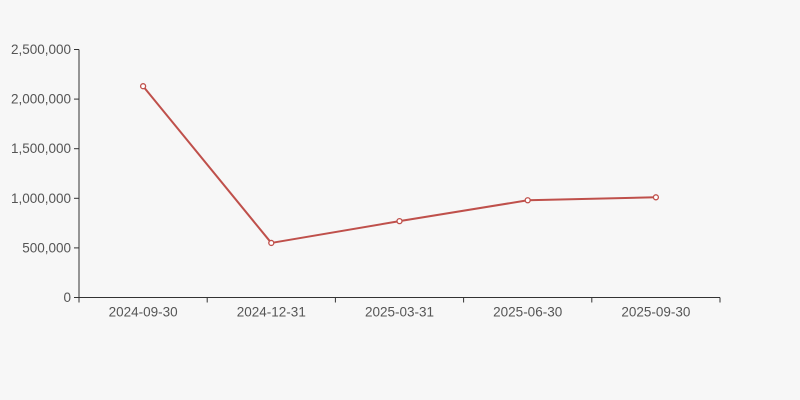 The width and height of the screenshot is (800, 400). Describe the element at coordinates (41, 49) in the screenshot. I see `y-axis-label: 2,500,000` at that location.